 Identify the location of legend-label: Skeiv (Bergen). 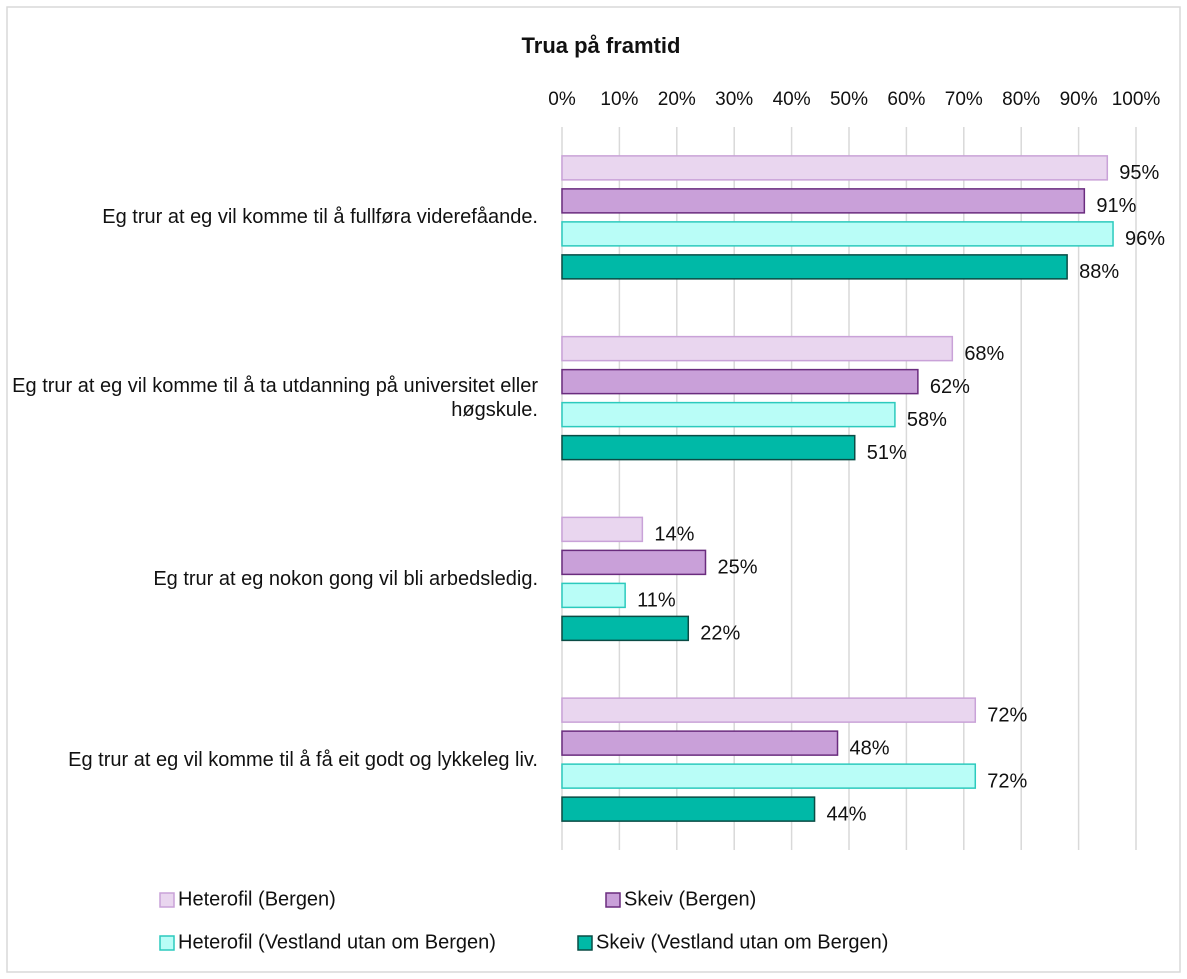
(690, 899).